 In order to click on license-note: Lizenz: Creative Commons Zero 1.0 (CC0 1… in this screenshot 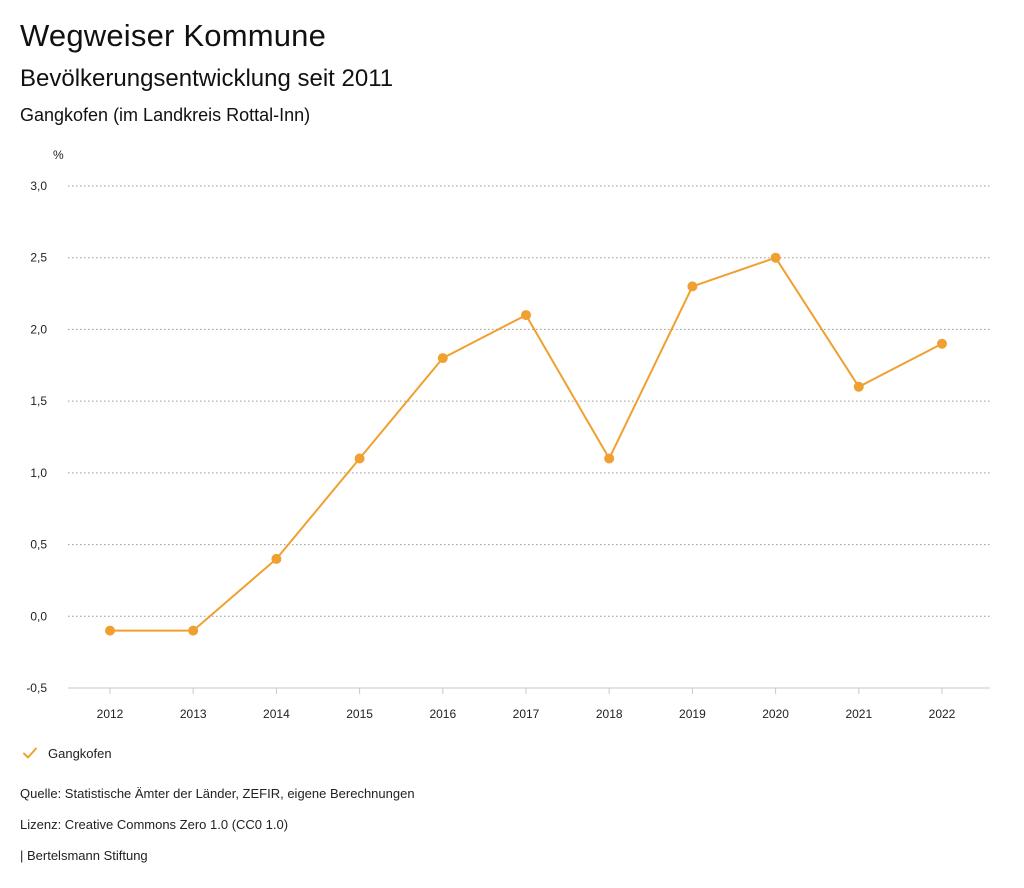, I will do `click(154, 824)`.